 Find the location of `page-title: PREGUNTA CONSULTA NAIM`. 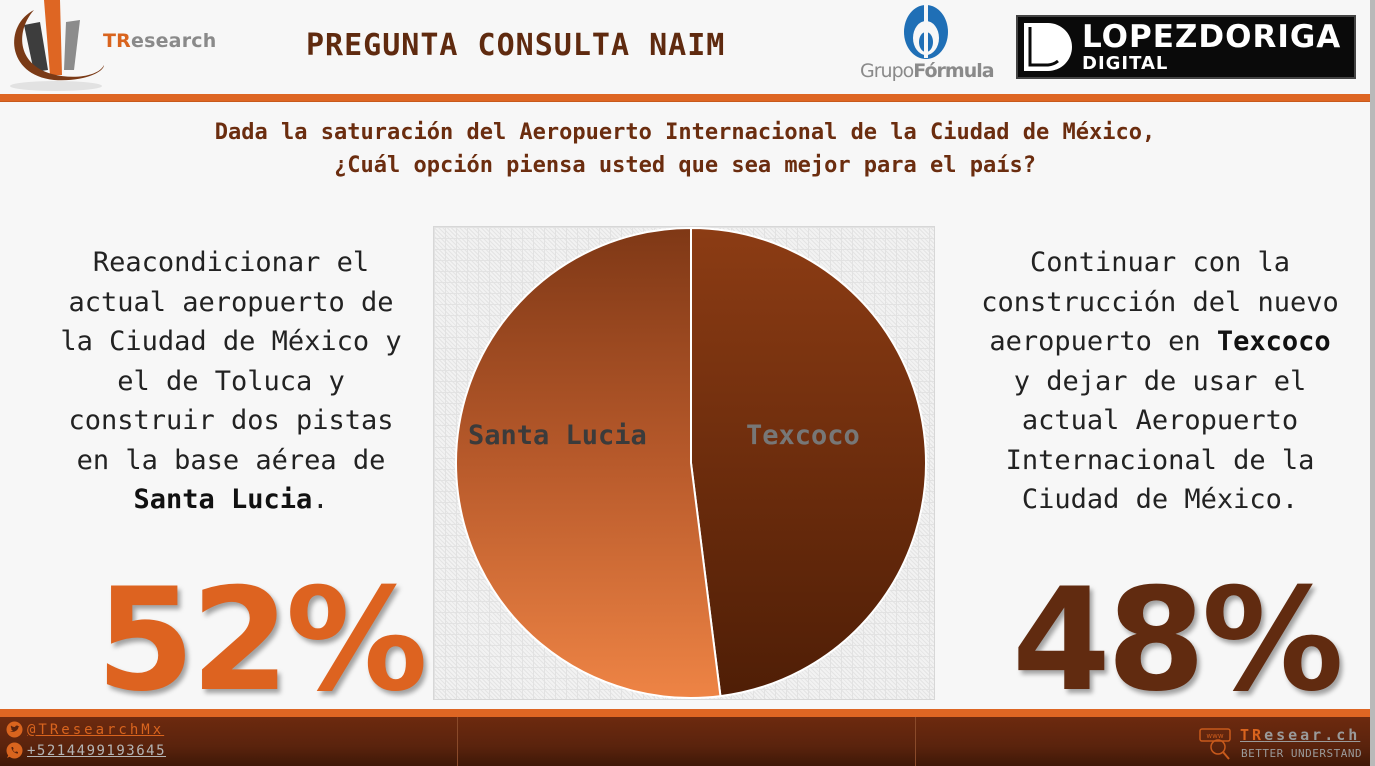

page-title: PREGUNTA CONSULTA NAIM is located at coordinates (516, 45).